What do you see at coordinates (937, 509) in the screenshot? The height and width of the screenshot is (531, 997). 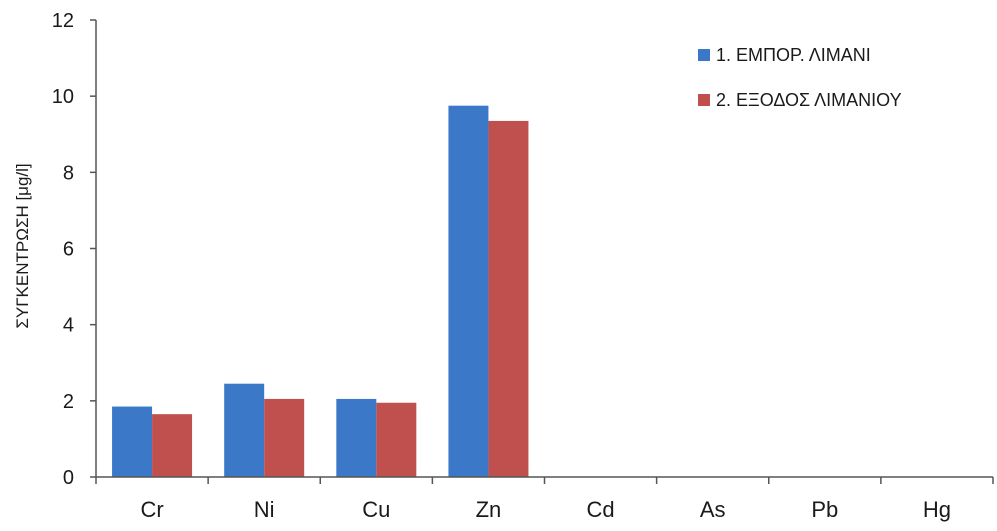 I see `x-tick-label-hg: Hg` at bounding box center [937, 509].